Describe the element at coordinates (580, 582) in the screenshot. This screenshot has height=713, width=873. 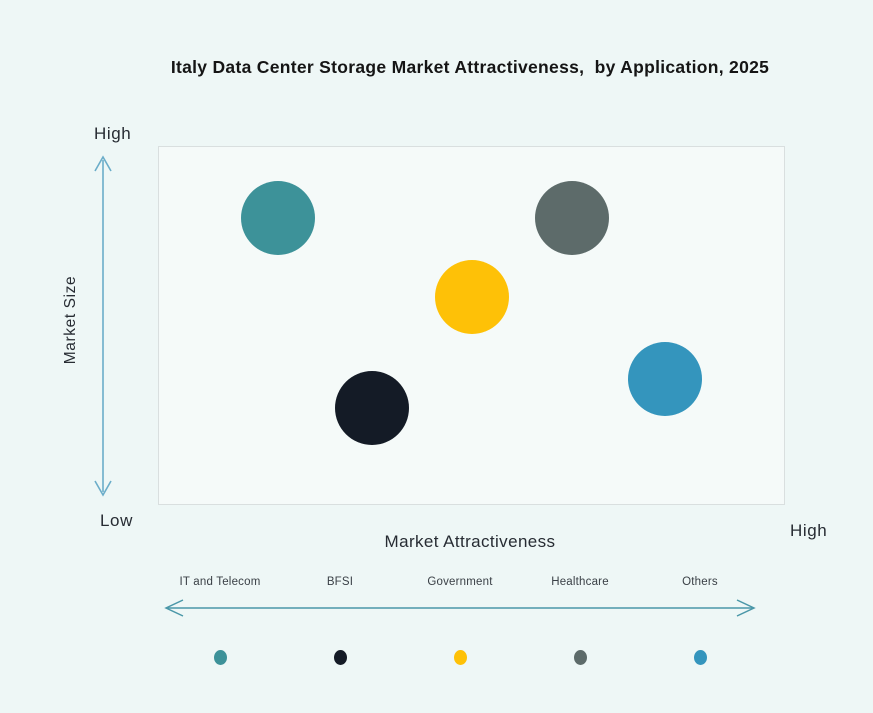
I see `legend-label: Healthcare` at that location.